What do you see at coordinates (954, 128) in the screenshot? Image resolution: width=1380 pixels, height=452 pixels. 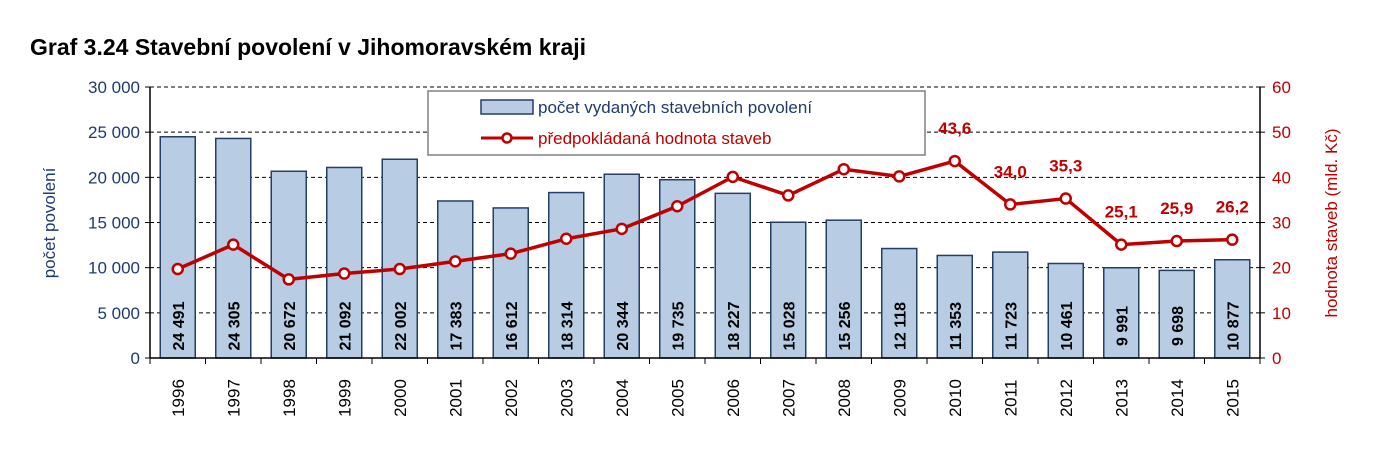 I see `line-data-label: 43,6` at bounding box center [954, 128].